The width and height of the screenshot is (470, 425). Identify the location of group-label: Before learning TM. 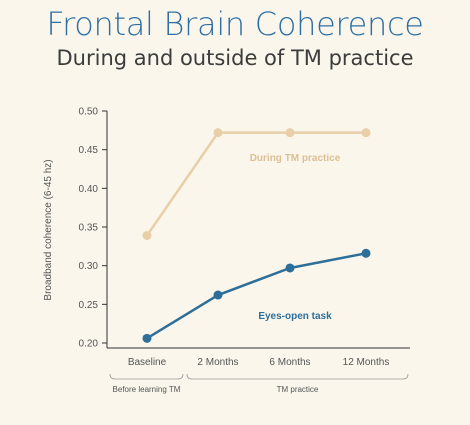
(147, 389).